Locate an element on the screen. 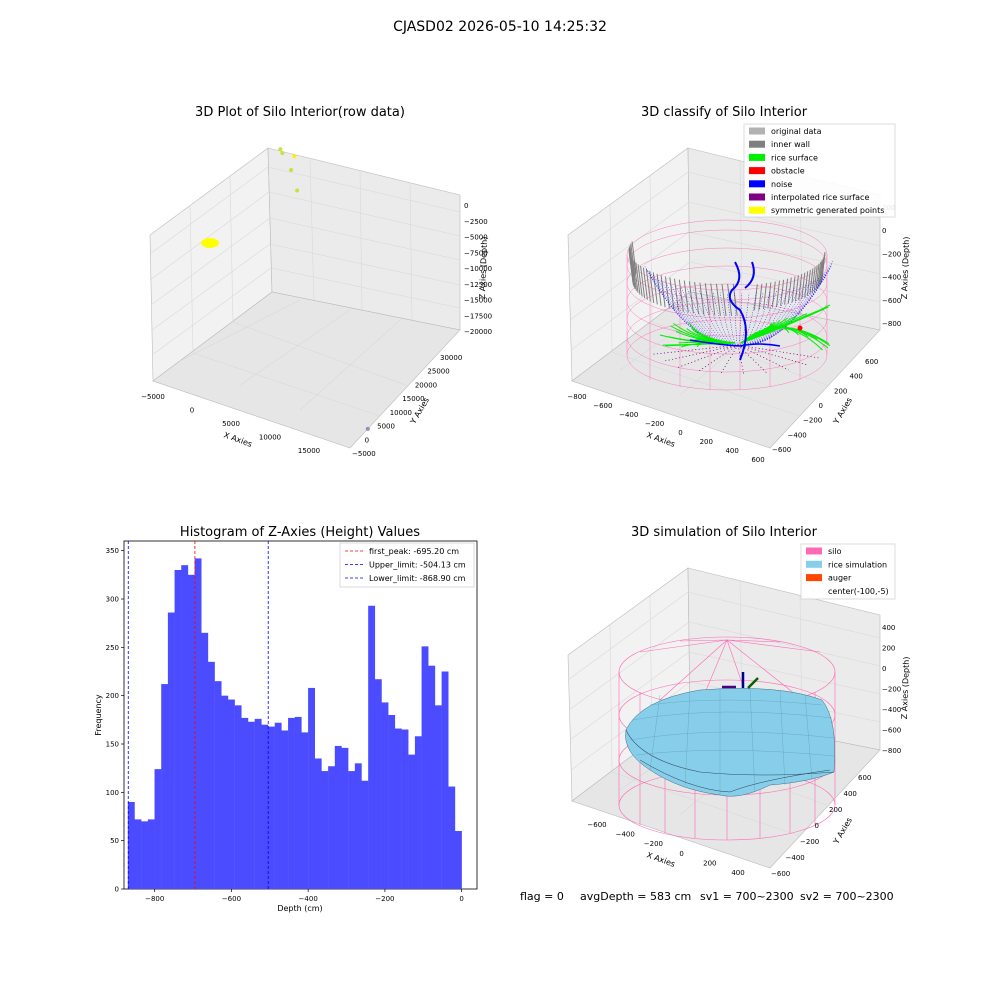 This screenshot has height=1000, width=1000. classified-curves is located at coordinates (738, 317).